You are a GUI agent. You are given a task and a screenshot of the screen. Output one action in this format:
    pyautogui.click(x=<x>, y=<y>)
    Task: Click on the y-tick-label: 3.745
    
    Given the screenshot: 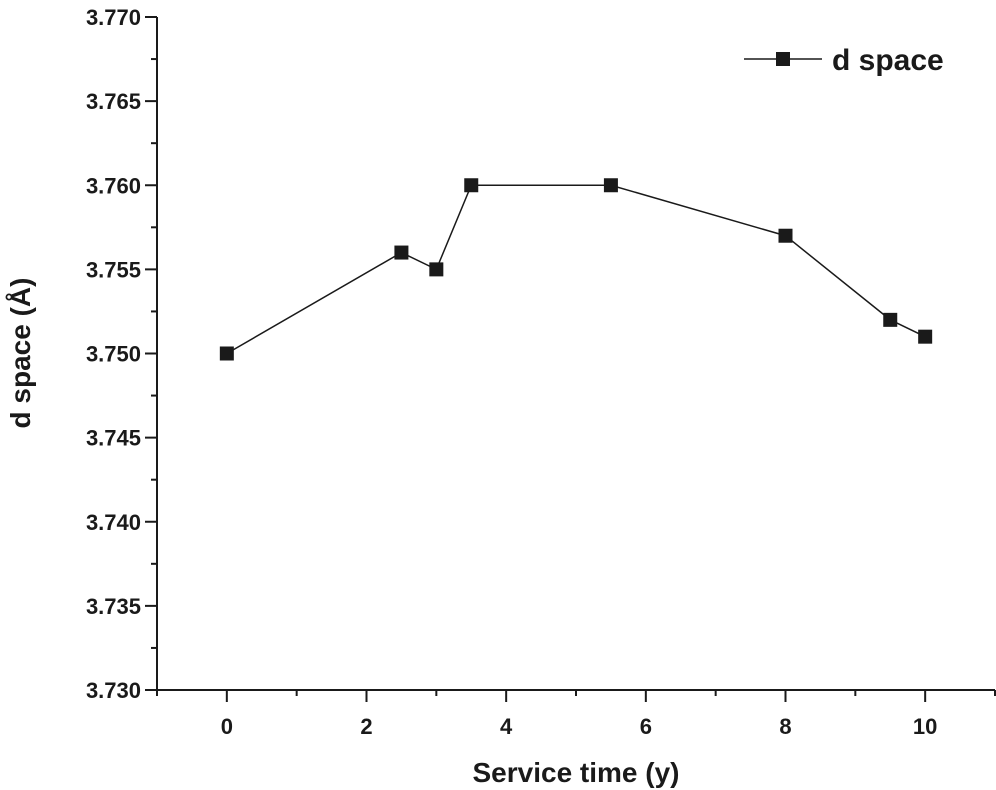 What is the action you would take?
    pyautogui.click(x=113, y=438)
    